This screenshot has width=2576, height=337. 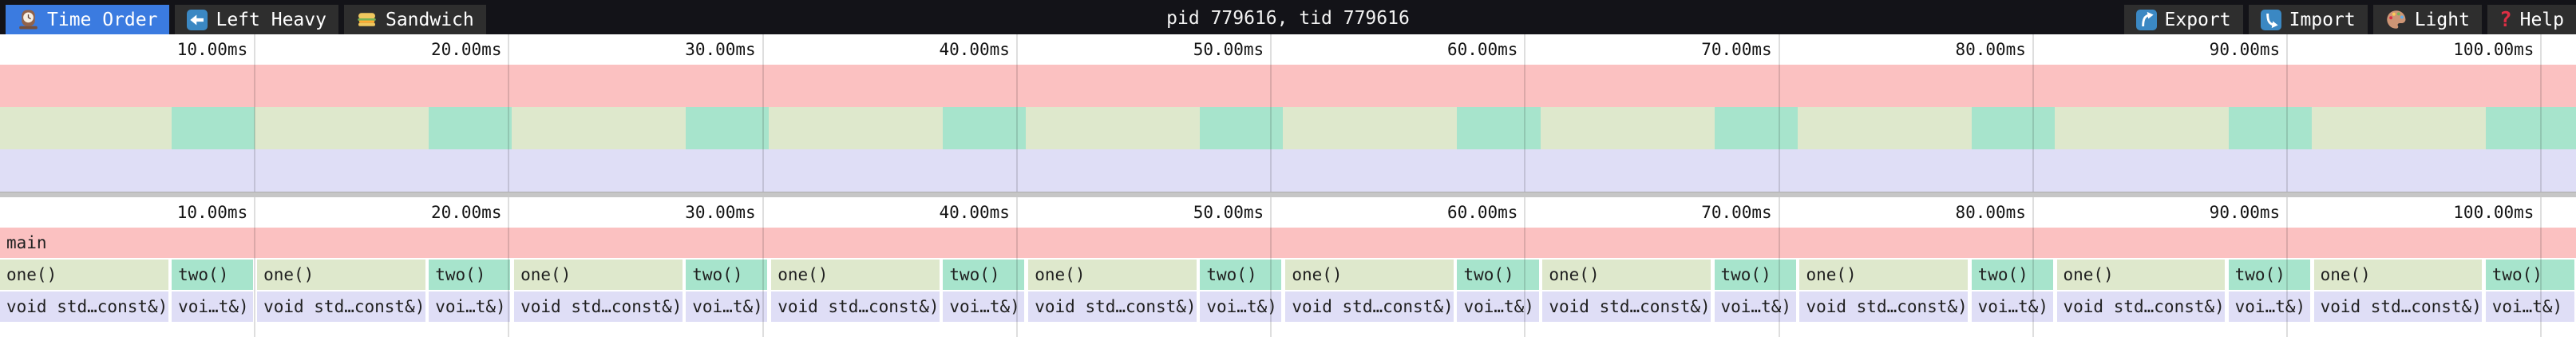 What do you see at coordinates (102, 19) in the screenshot?
I see `tab-label: Time Order` at bounding box center [102, 19].